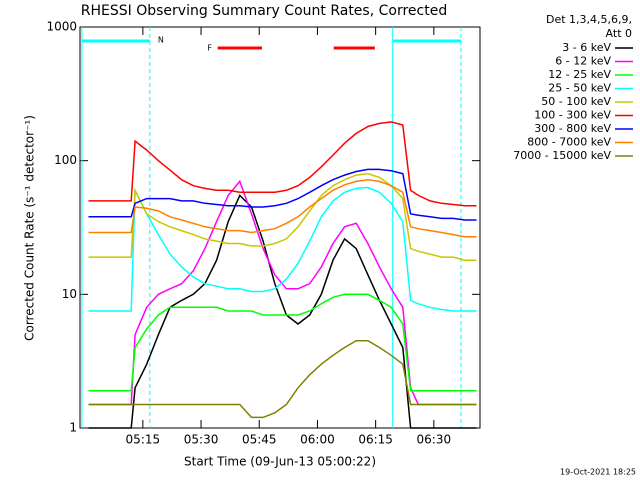  I want to click on legend-label: 25 - 50 keV, so click(579, 88).